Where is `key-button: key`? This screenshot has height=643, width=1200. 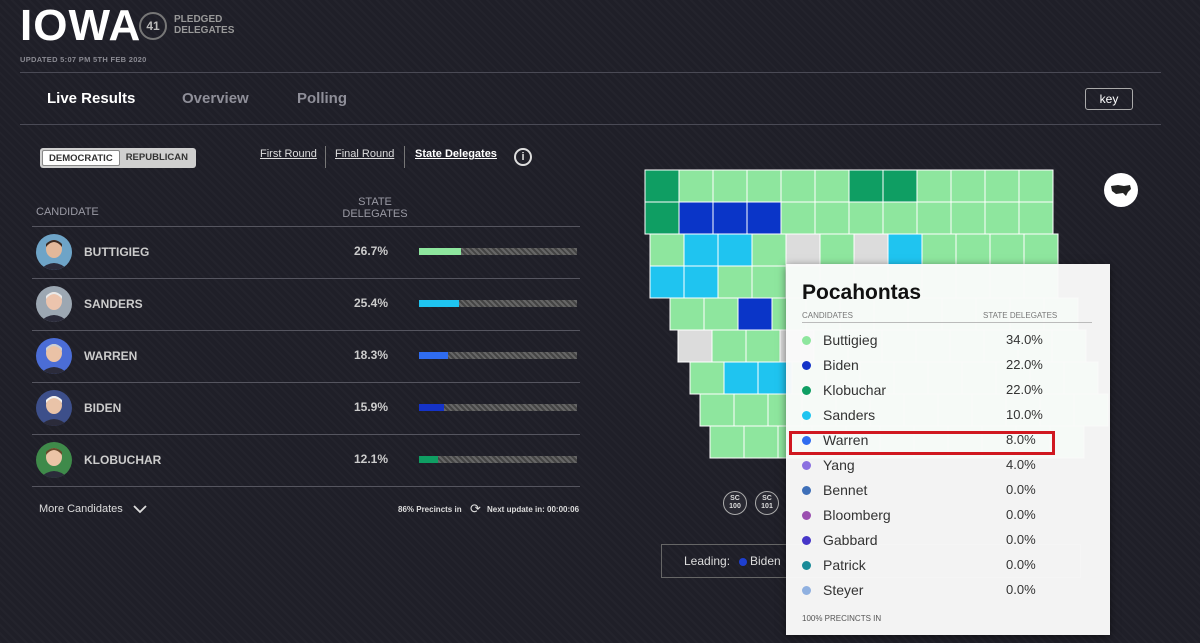 key-button: key is located at coordinates (1109, 99).